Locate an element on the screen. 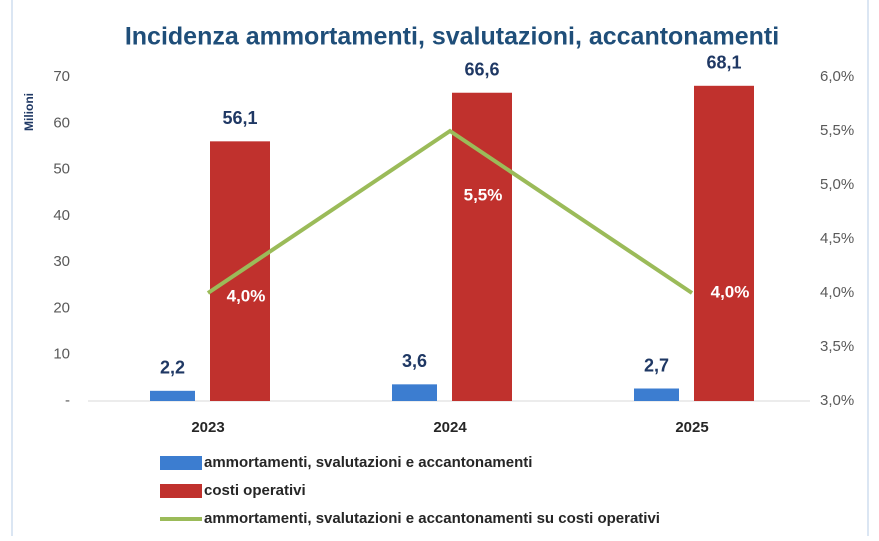 This screenshot has width=879, height=541. y-tick-label: 10 is located at coordinates (61, 354).